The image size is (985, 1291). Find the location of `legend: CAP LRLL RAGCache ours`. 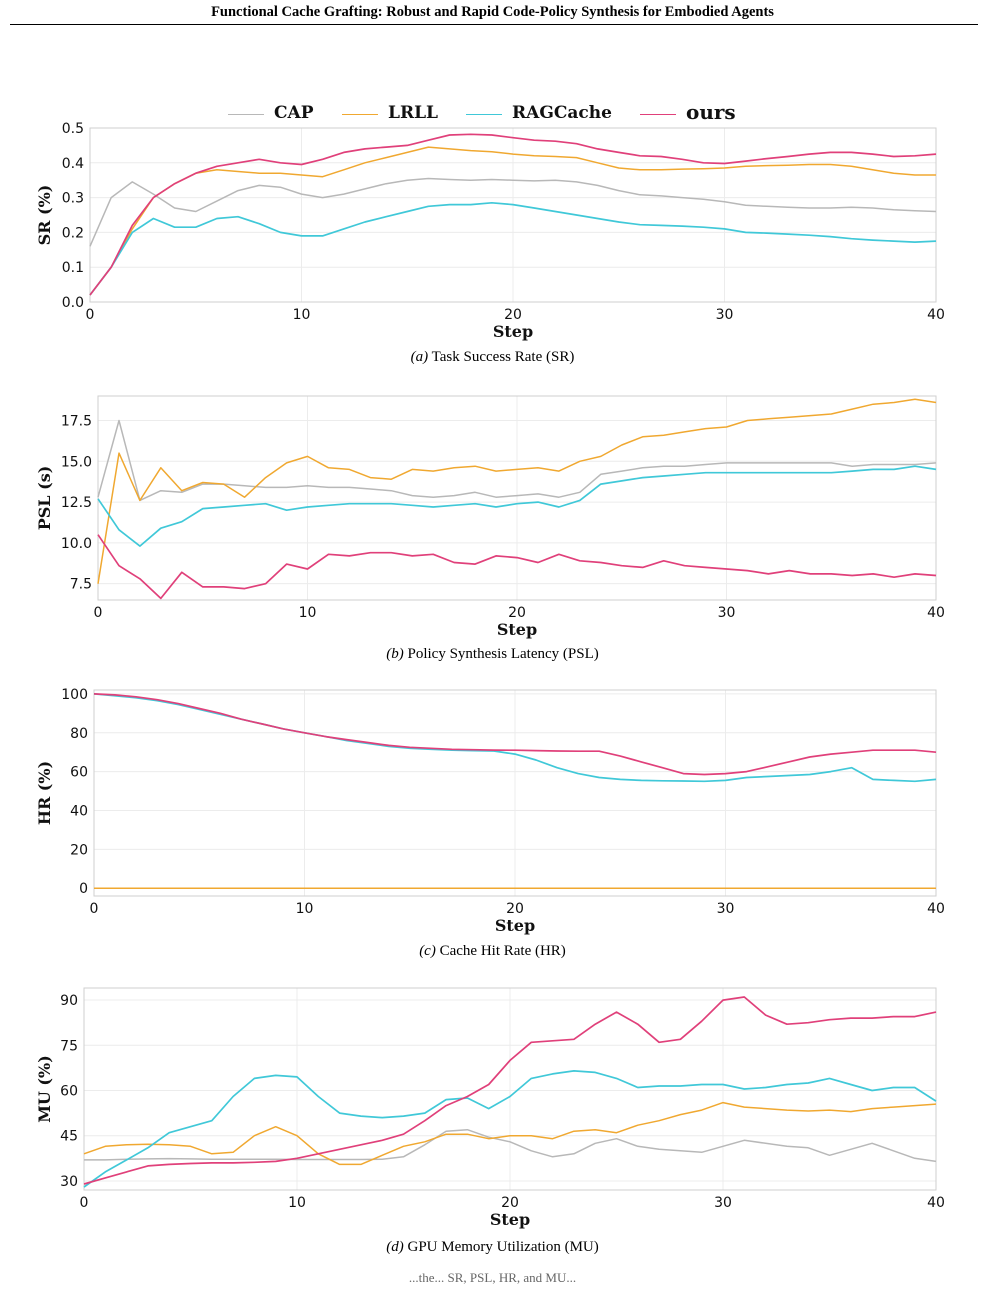

legend: CAP LRLL RAGCache ours is located at coordinates (492, 115).